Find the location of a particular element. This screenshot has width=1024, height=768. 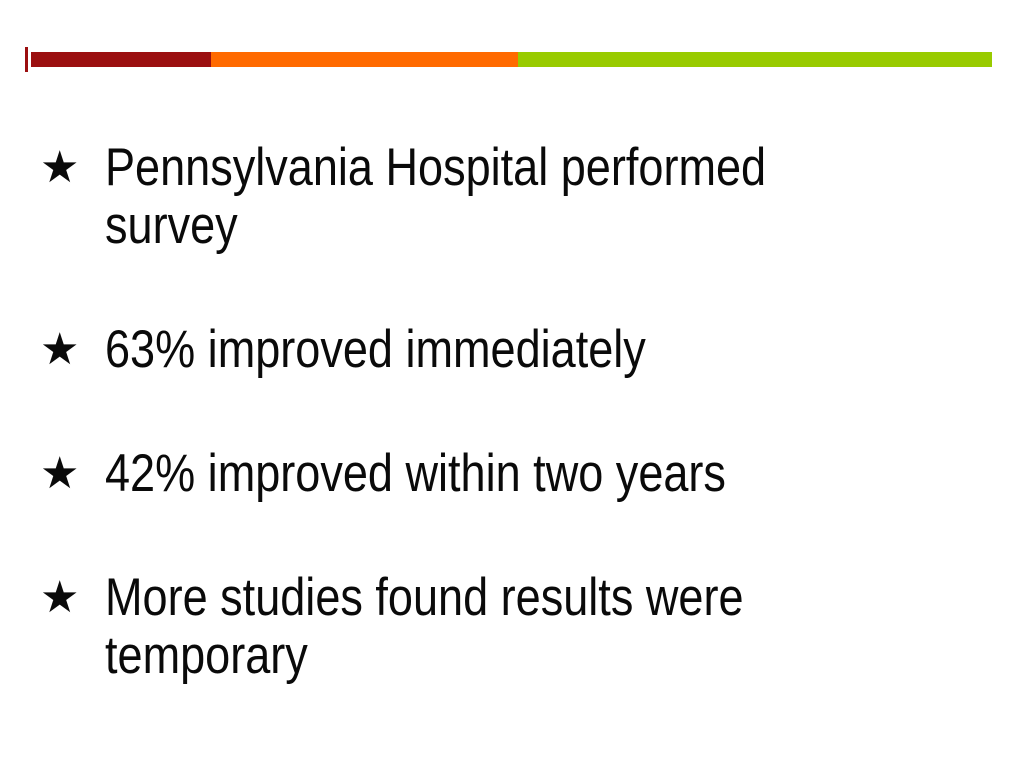

accent-bar is located at coordinates (511, 59).